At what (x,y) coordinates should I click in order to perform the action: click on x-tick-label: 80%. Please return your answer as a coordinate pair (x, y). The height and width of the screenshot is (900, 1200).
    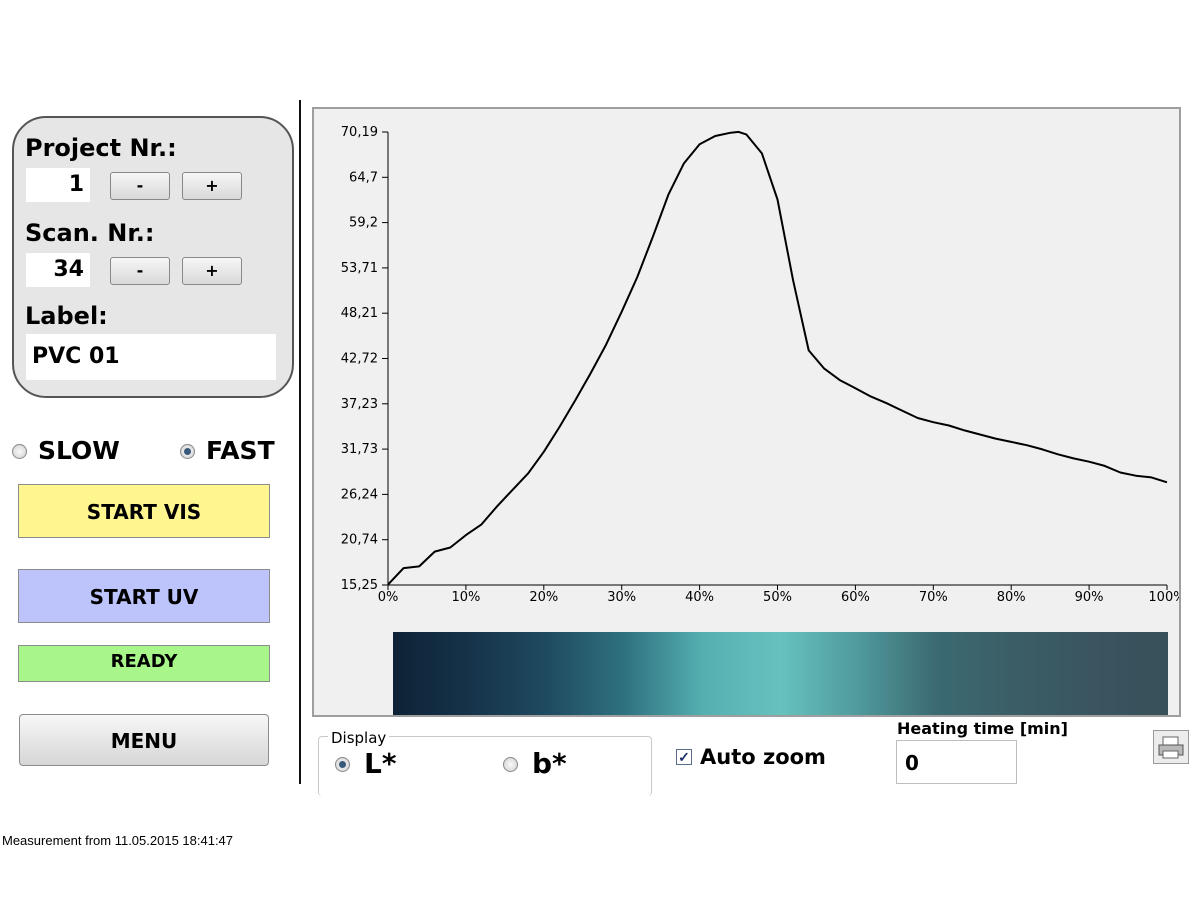
    Looking at the image, I should click on (1011, 597).